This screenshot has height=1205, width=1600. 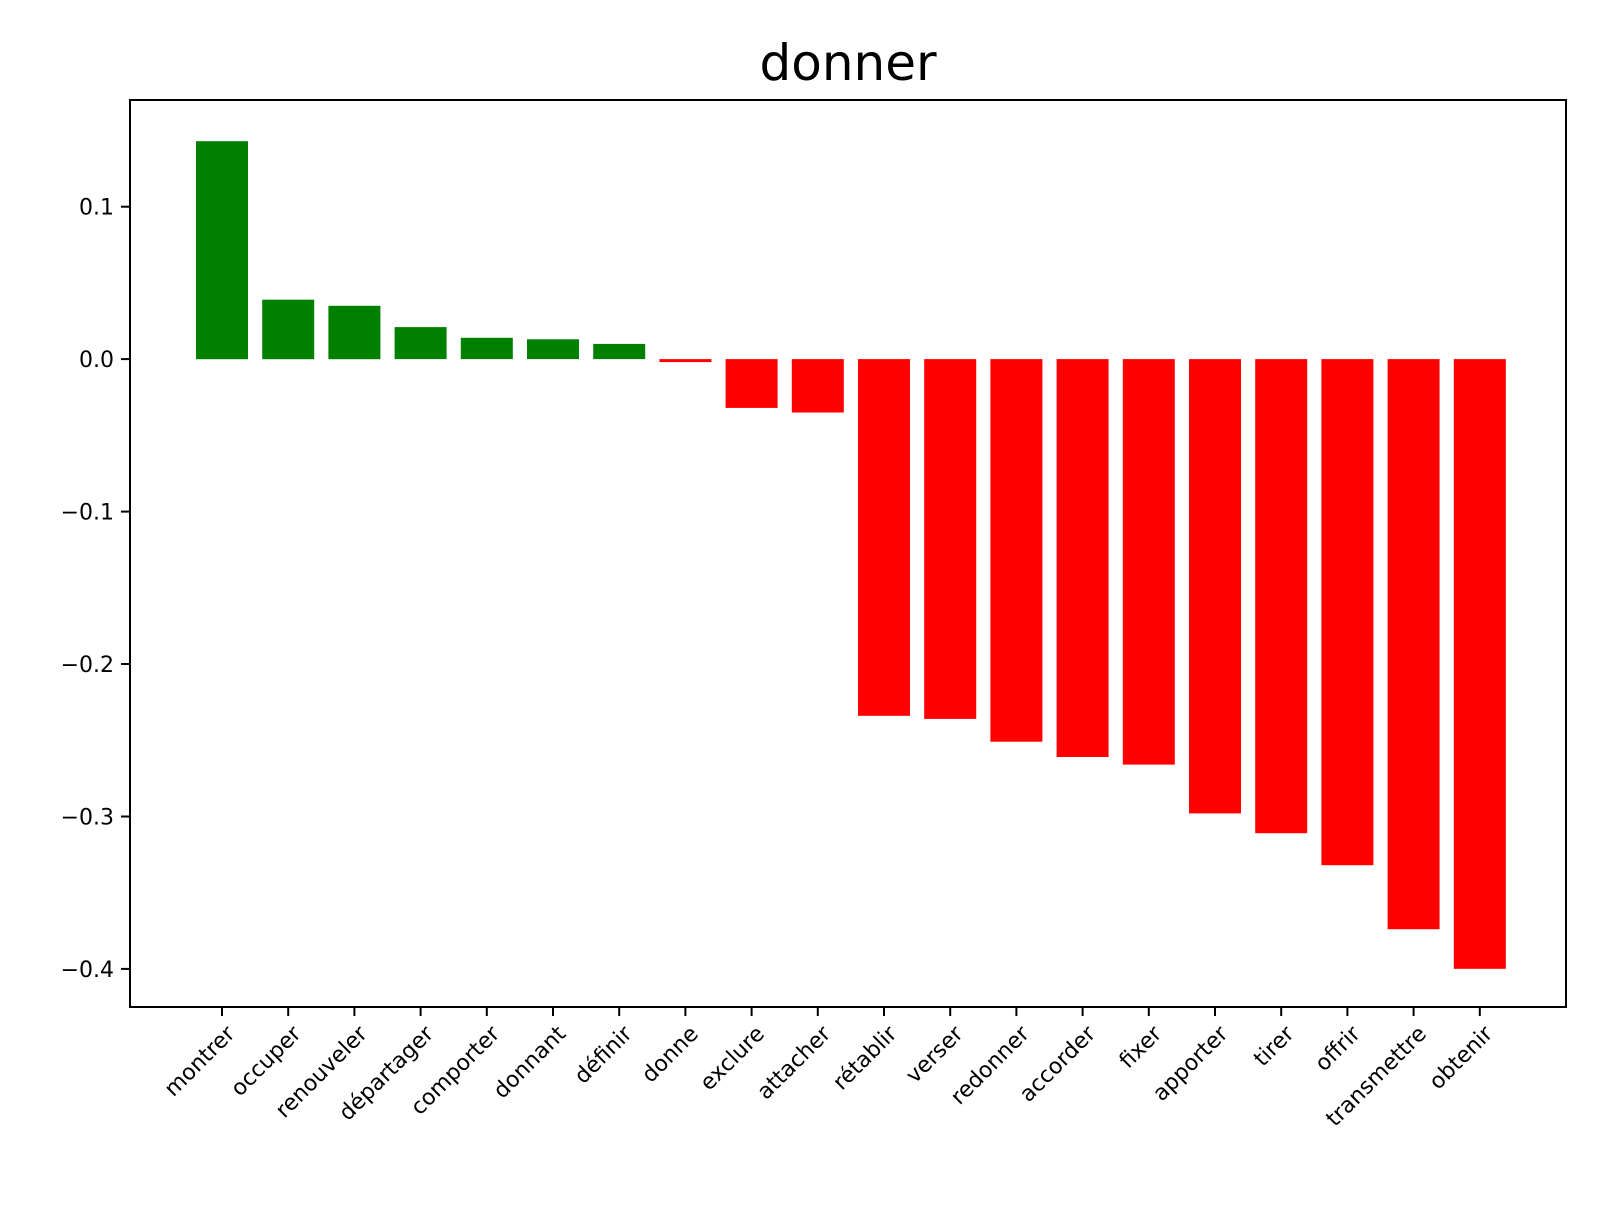 What do you see at coordinates (1339, 1049) in the screenshot?
I see `x-tick-label: offrir` at bounding box center [1339, 1049].